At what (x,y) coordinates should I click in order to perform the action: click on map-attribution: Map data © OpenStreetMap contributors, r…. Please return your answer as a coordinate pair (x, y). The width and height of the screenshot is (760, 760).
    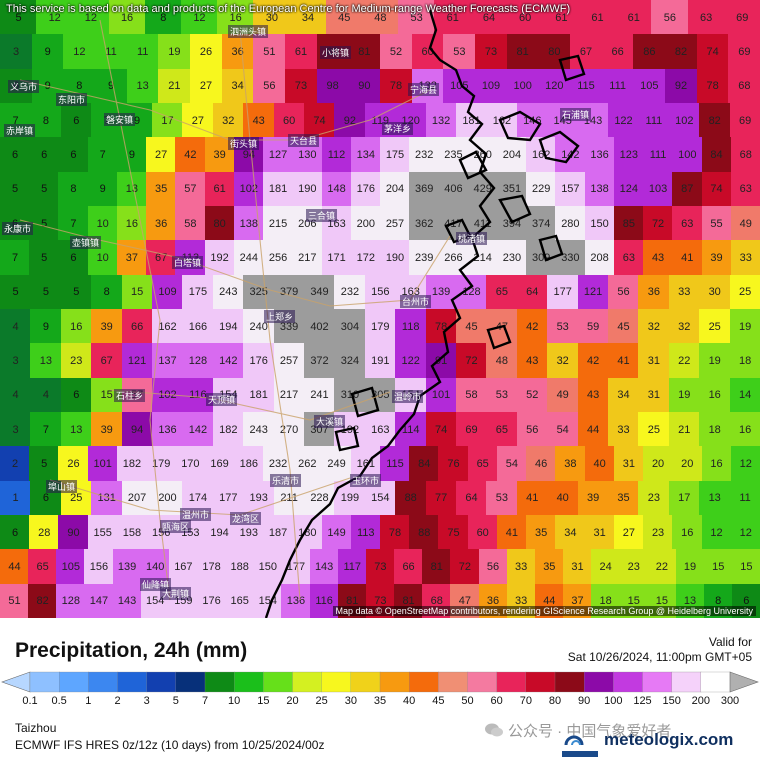
    Looking at the image, I should click on (544, 611).